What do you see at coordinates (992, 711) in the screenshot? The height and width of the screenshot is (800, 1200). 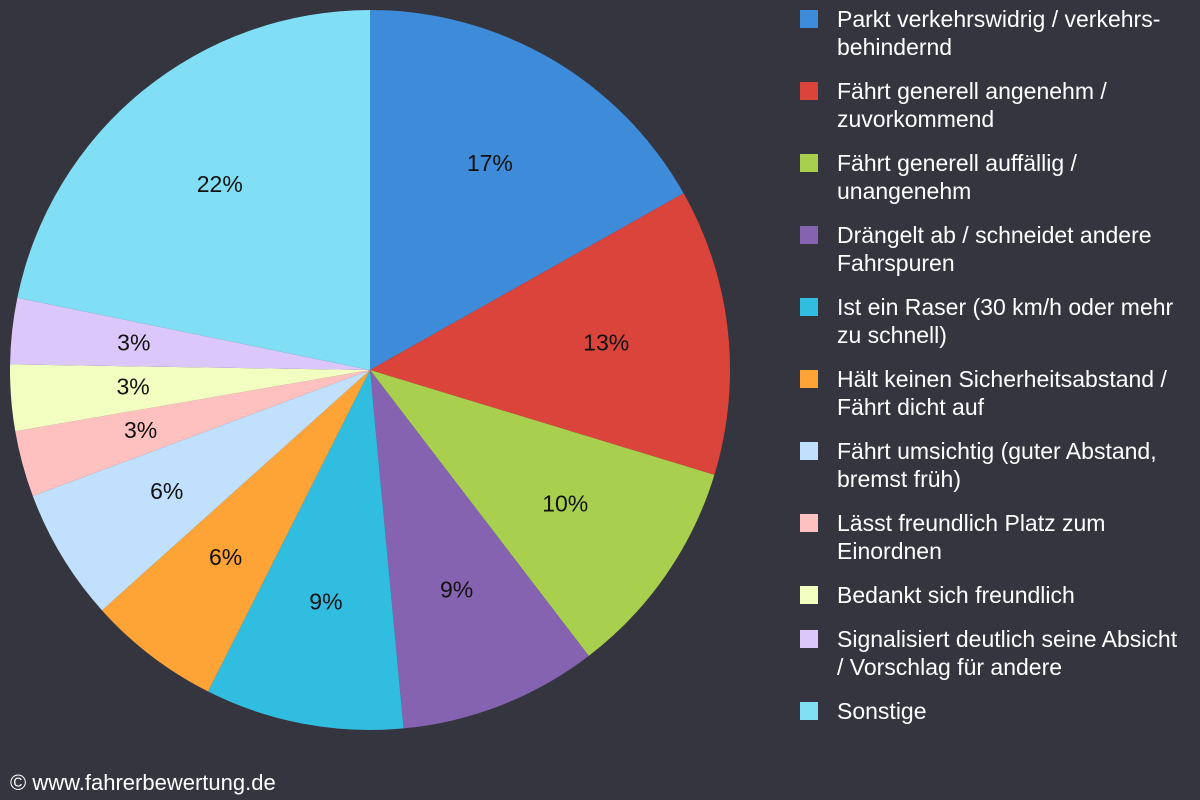 I see `legend-item: Sonstige` at bounding box center [992, 711].